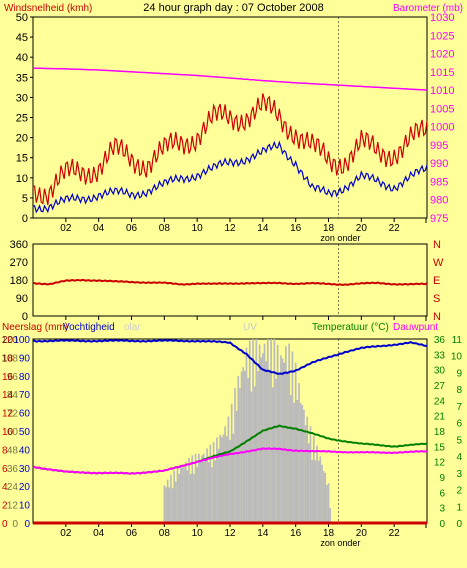 Image resolution: width=467 pixels, height=568 pixels. Describe the element at coordinates (8, 414) in the screenshot. I see `rain-tick-label: 12` at that location.